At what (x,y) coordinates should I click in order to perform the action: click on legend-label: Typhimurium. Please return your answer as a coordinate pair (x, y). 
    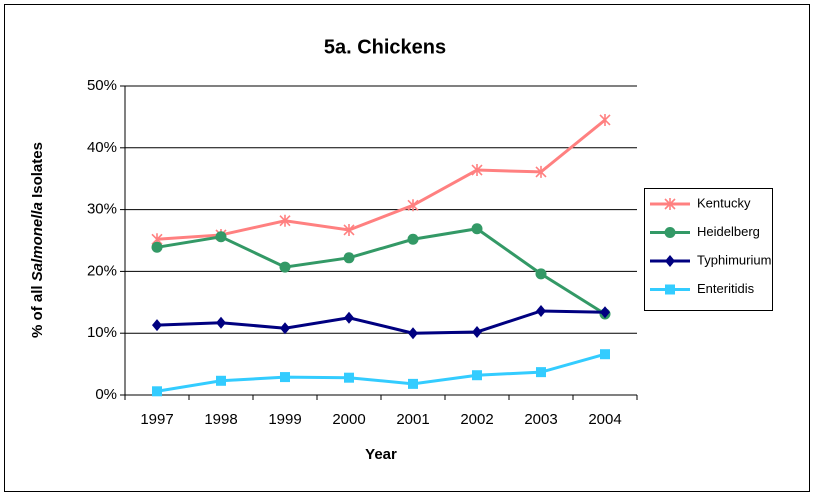
    Looking at the image, I should click on (734, 259).